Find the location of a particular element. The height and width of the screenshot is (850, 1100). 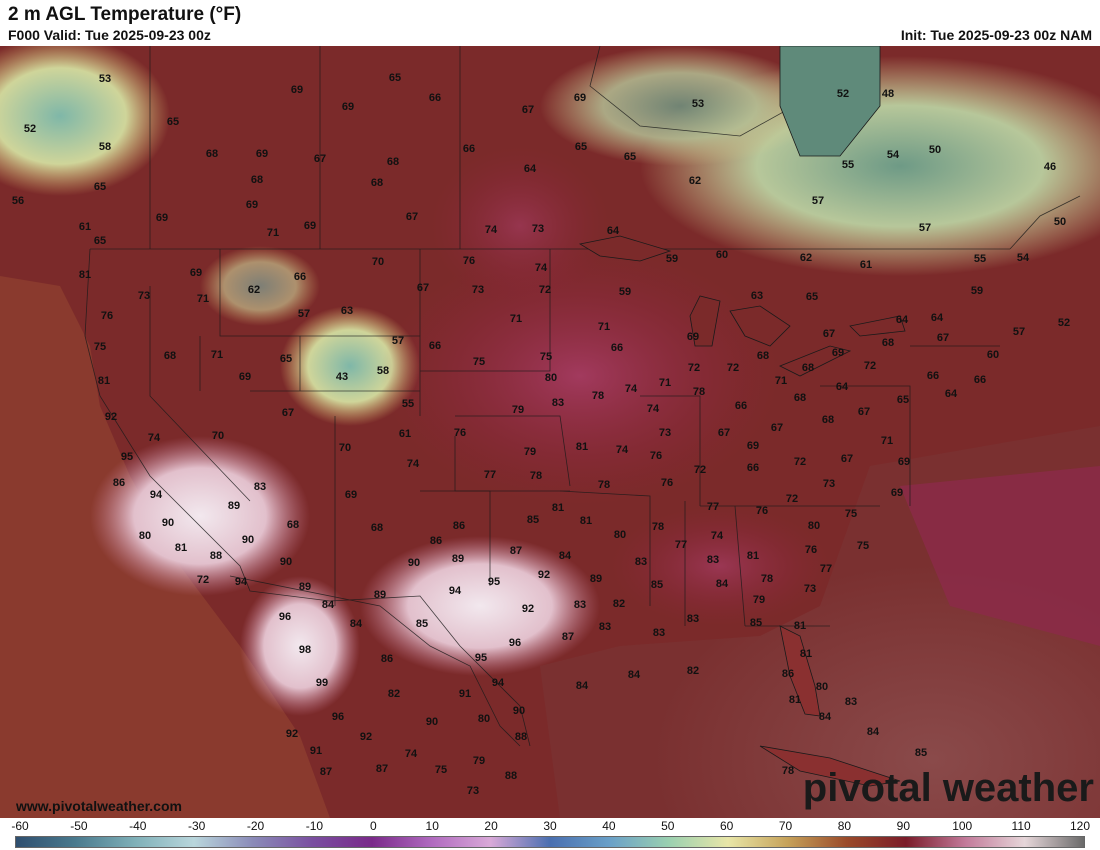

temp-label: 91 is located at coordinates (316, 751).